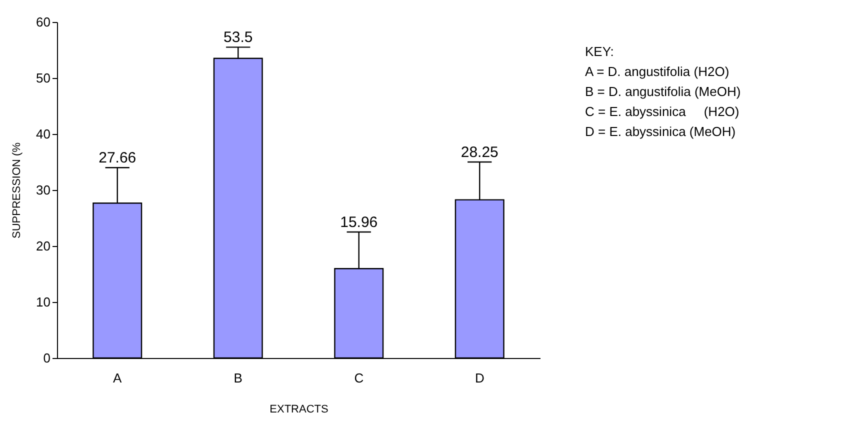 This screenshot has height=429, width=853. I want to click on data-label: 28.25, so click(479, 152).